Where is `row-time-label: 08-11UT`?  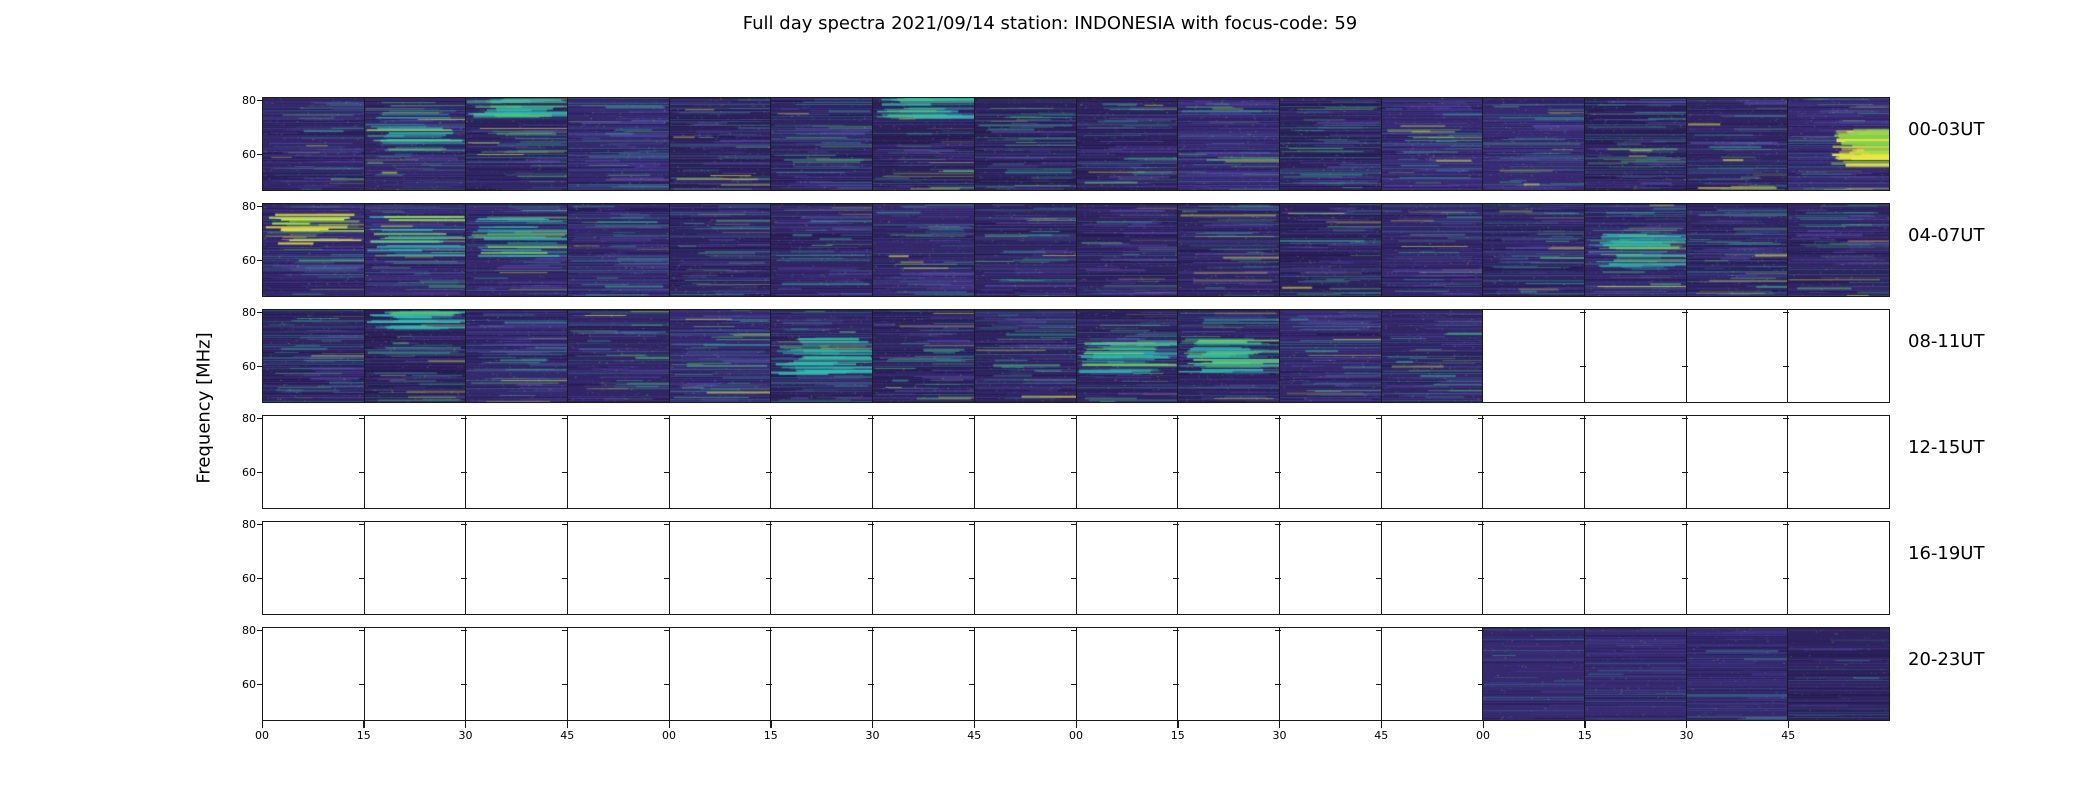
row-time-label: 08-11UT is located at coordinates (1946, 341).